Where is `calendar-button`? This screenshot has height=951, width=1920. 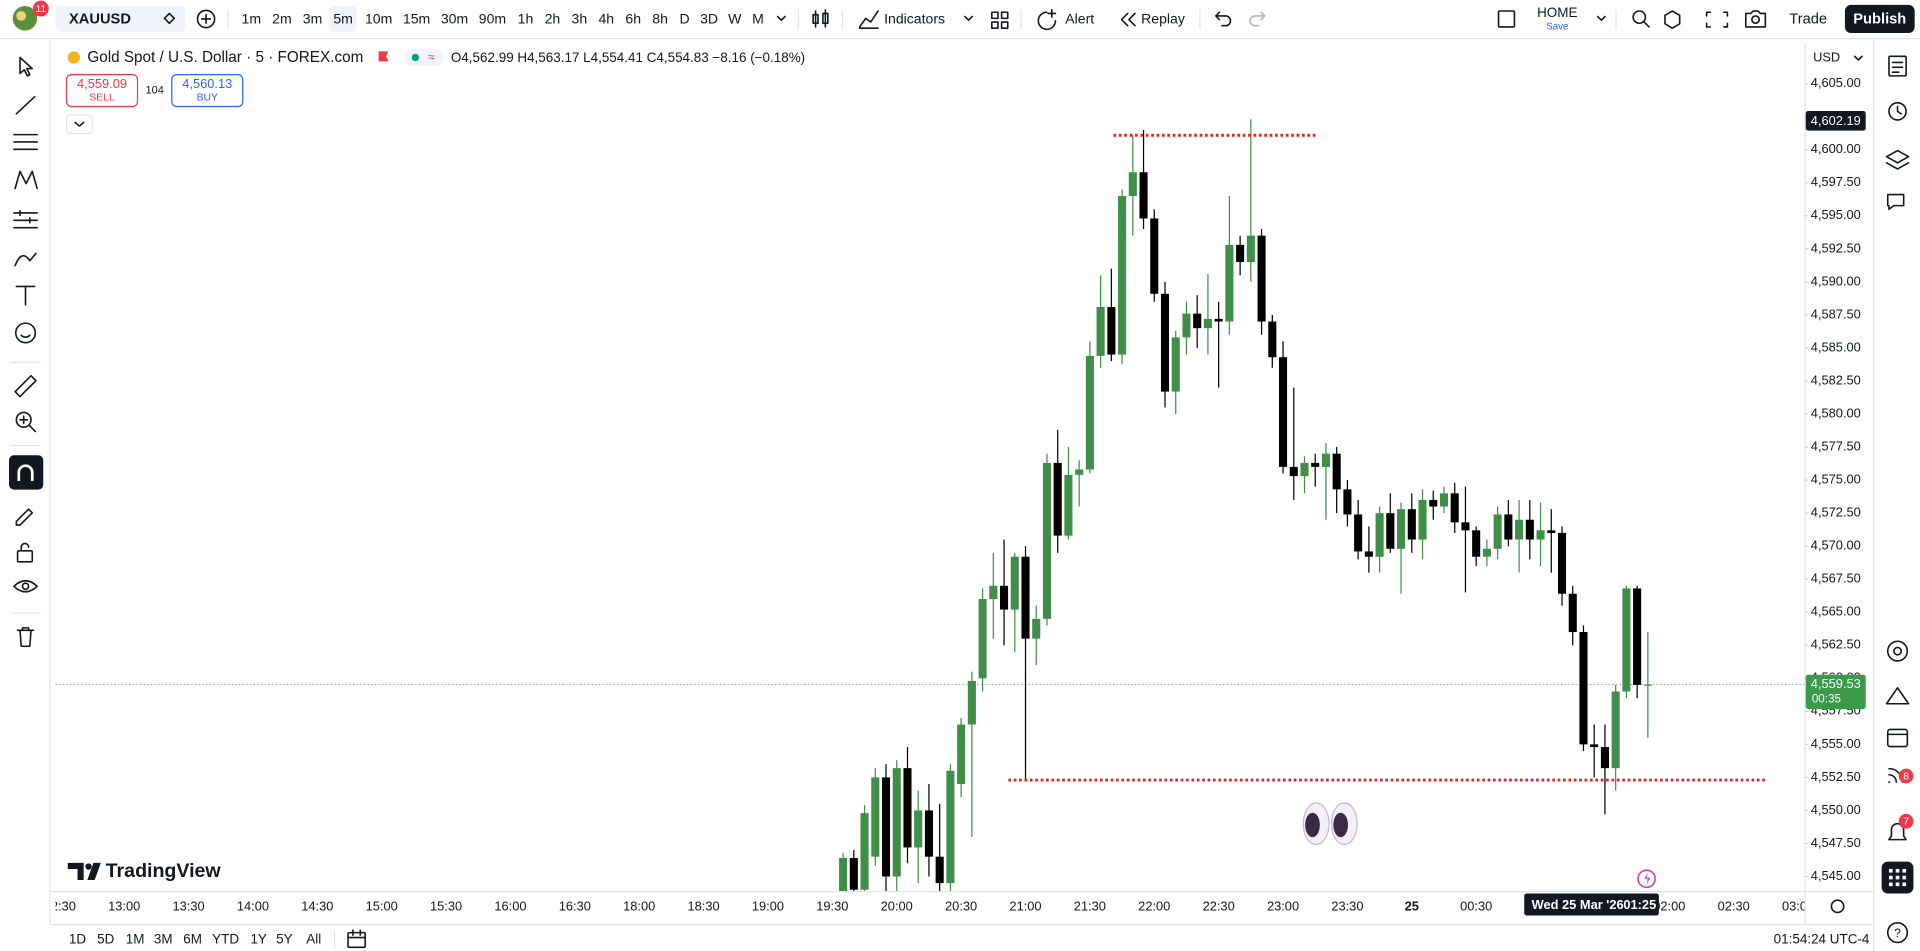 calendar-button is located at coordinates (1897, 738).